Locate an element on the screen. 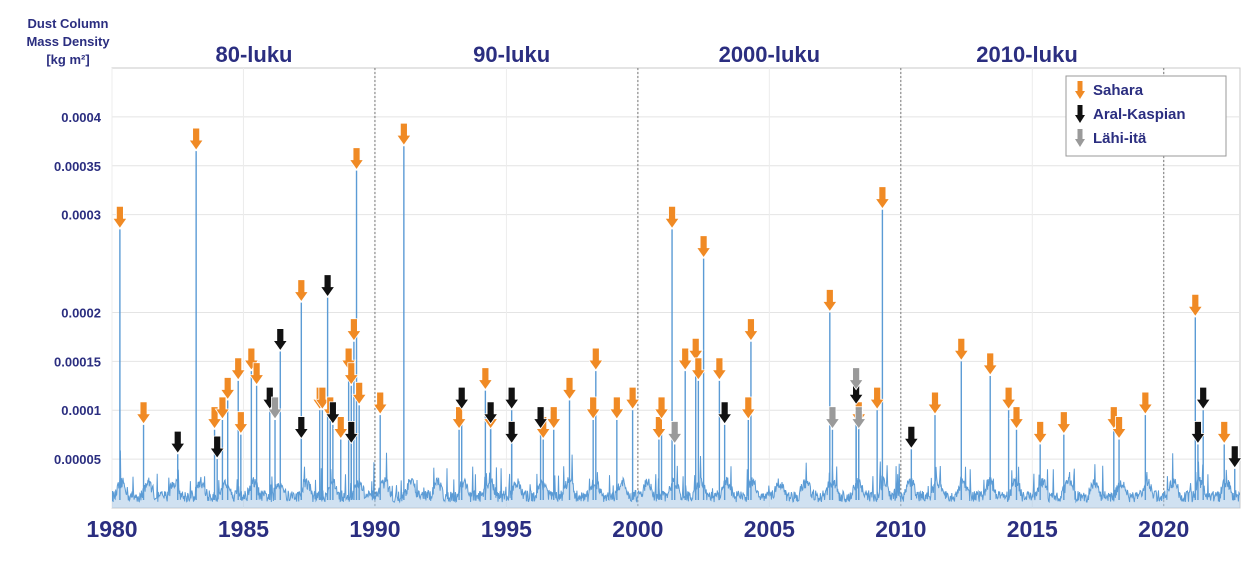  y-axis-label-line: Mass Density is located at coordinates (68, 41).